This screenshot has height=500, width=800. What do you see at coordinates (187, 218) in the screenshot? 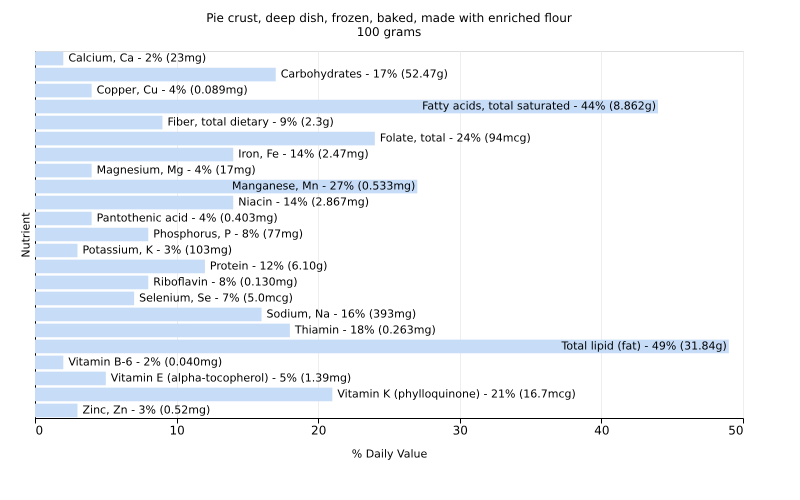
I see `category-label: Pantothenic acid - 4% (0.403mg)` at bounding box center [187, 218].